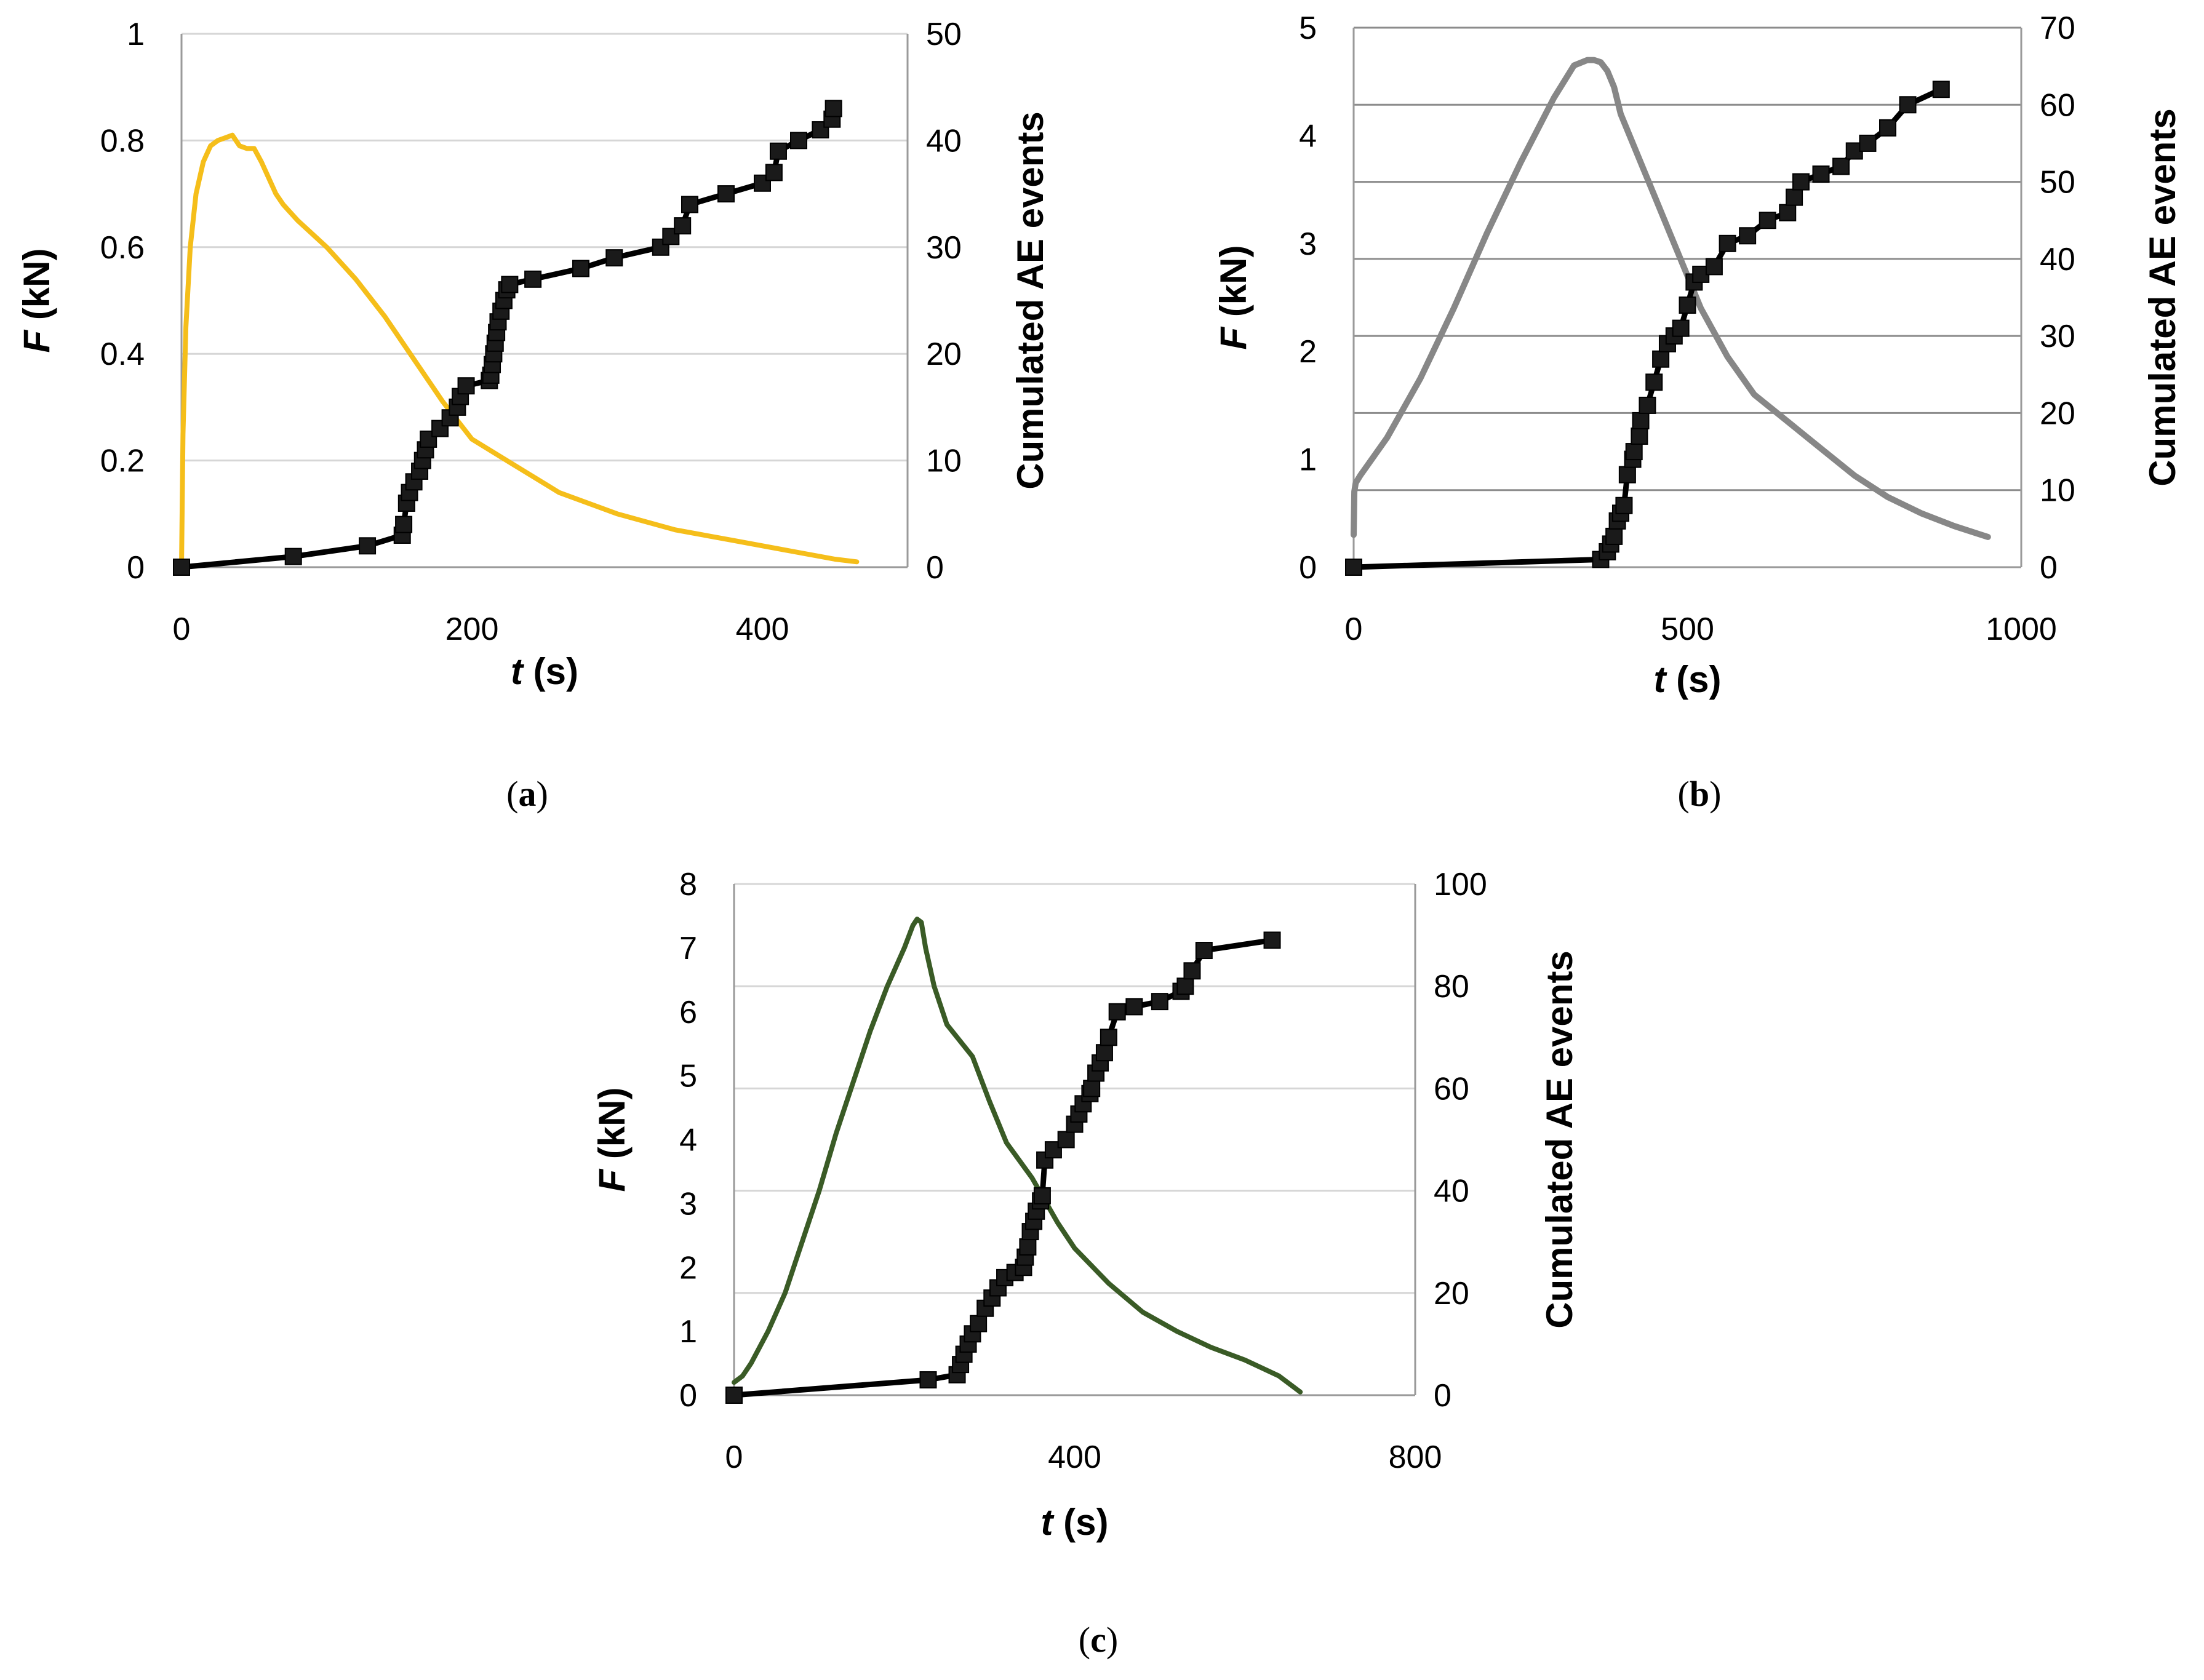  I want to click on y-tick-label: 6, so click(688, 1012).